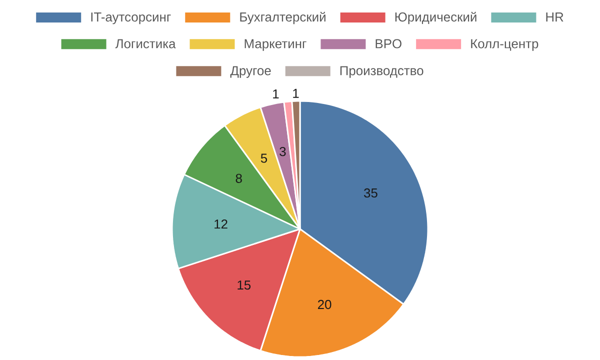  I want to click on data-label: 12, so click(221, 224).